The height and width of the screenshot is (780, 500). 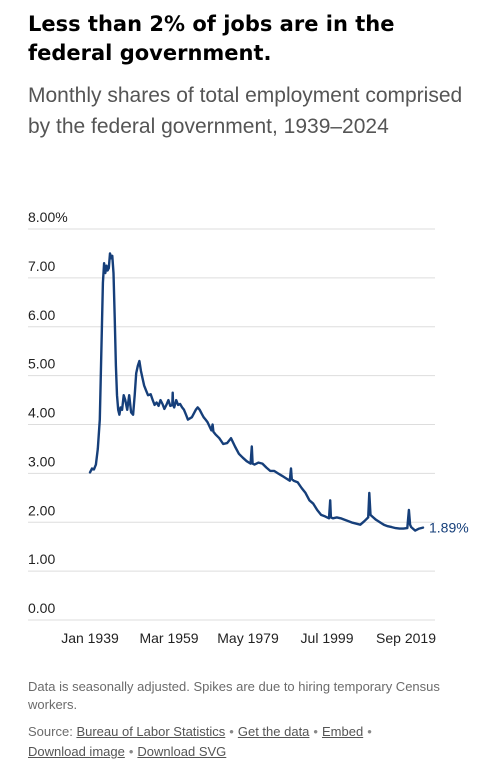 I want to click on y-tick-label: 0.00, so click(x=41, y=608).